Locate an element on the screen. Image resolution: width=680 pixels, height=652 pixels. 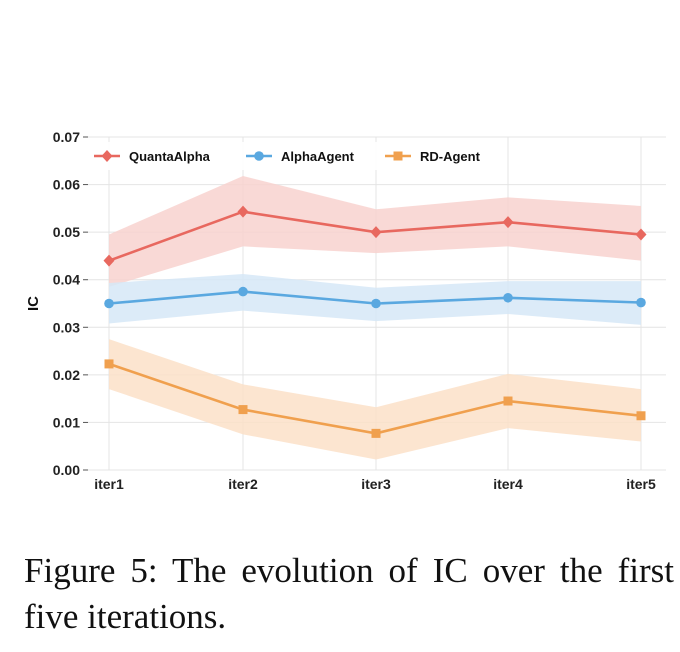
legend-label-QuantaAlpha: QuantaAlpha is located at coordinates (170, 156).